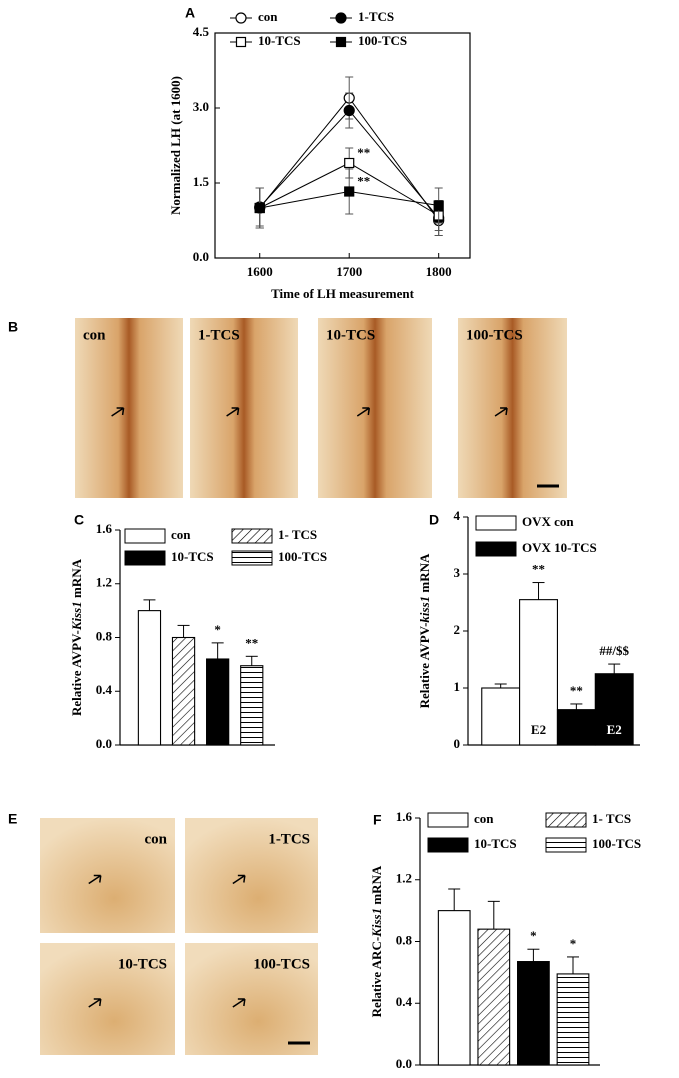 This screenshot has width=679, height=1078. I want to click on x-axis-label: Time of LH measurement, so click(343, 293).